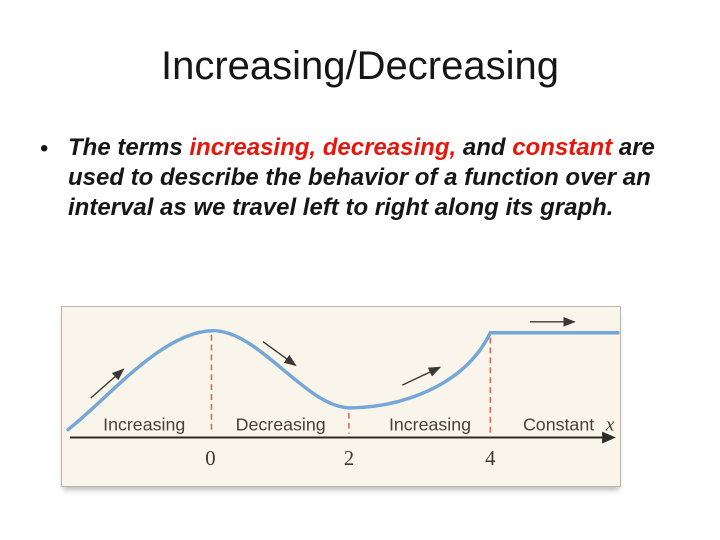 Image resolution: width=720 pixels, height=540 pixels. I want to click on body-text-run: are, so click(633, 147).